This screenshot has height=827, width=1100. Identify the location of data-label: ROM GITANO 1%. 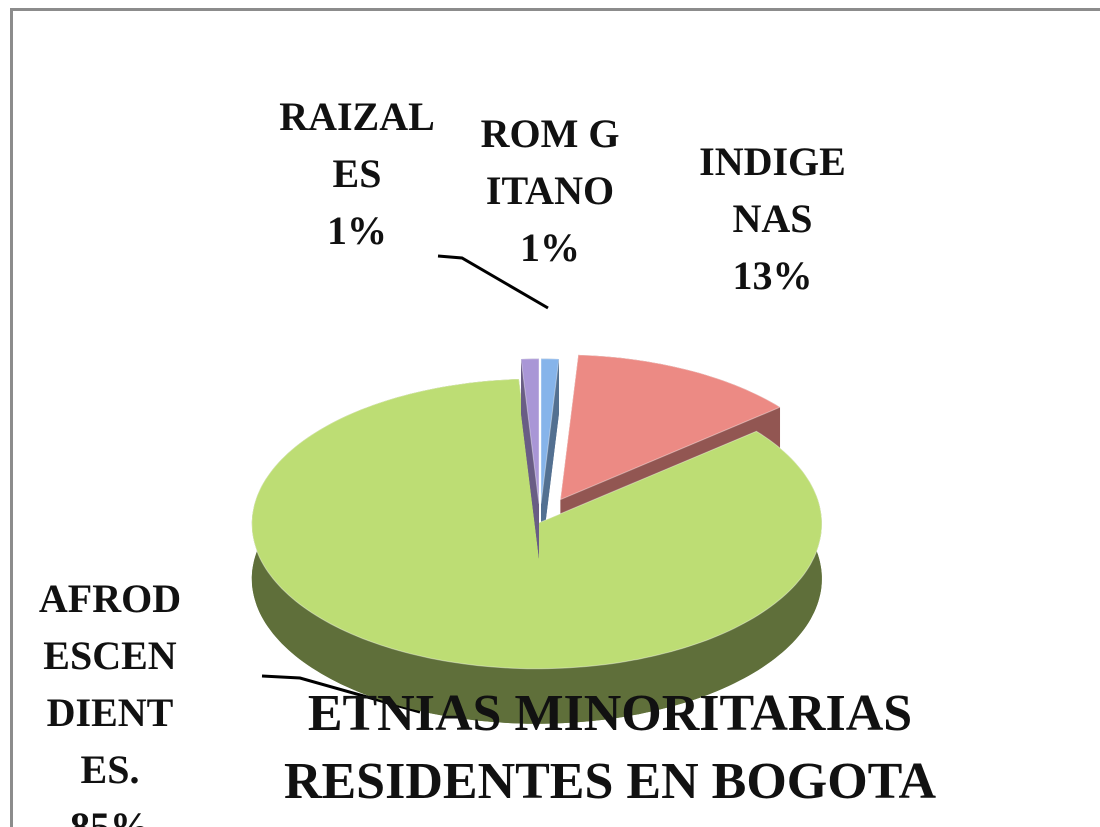
(550, 190).